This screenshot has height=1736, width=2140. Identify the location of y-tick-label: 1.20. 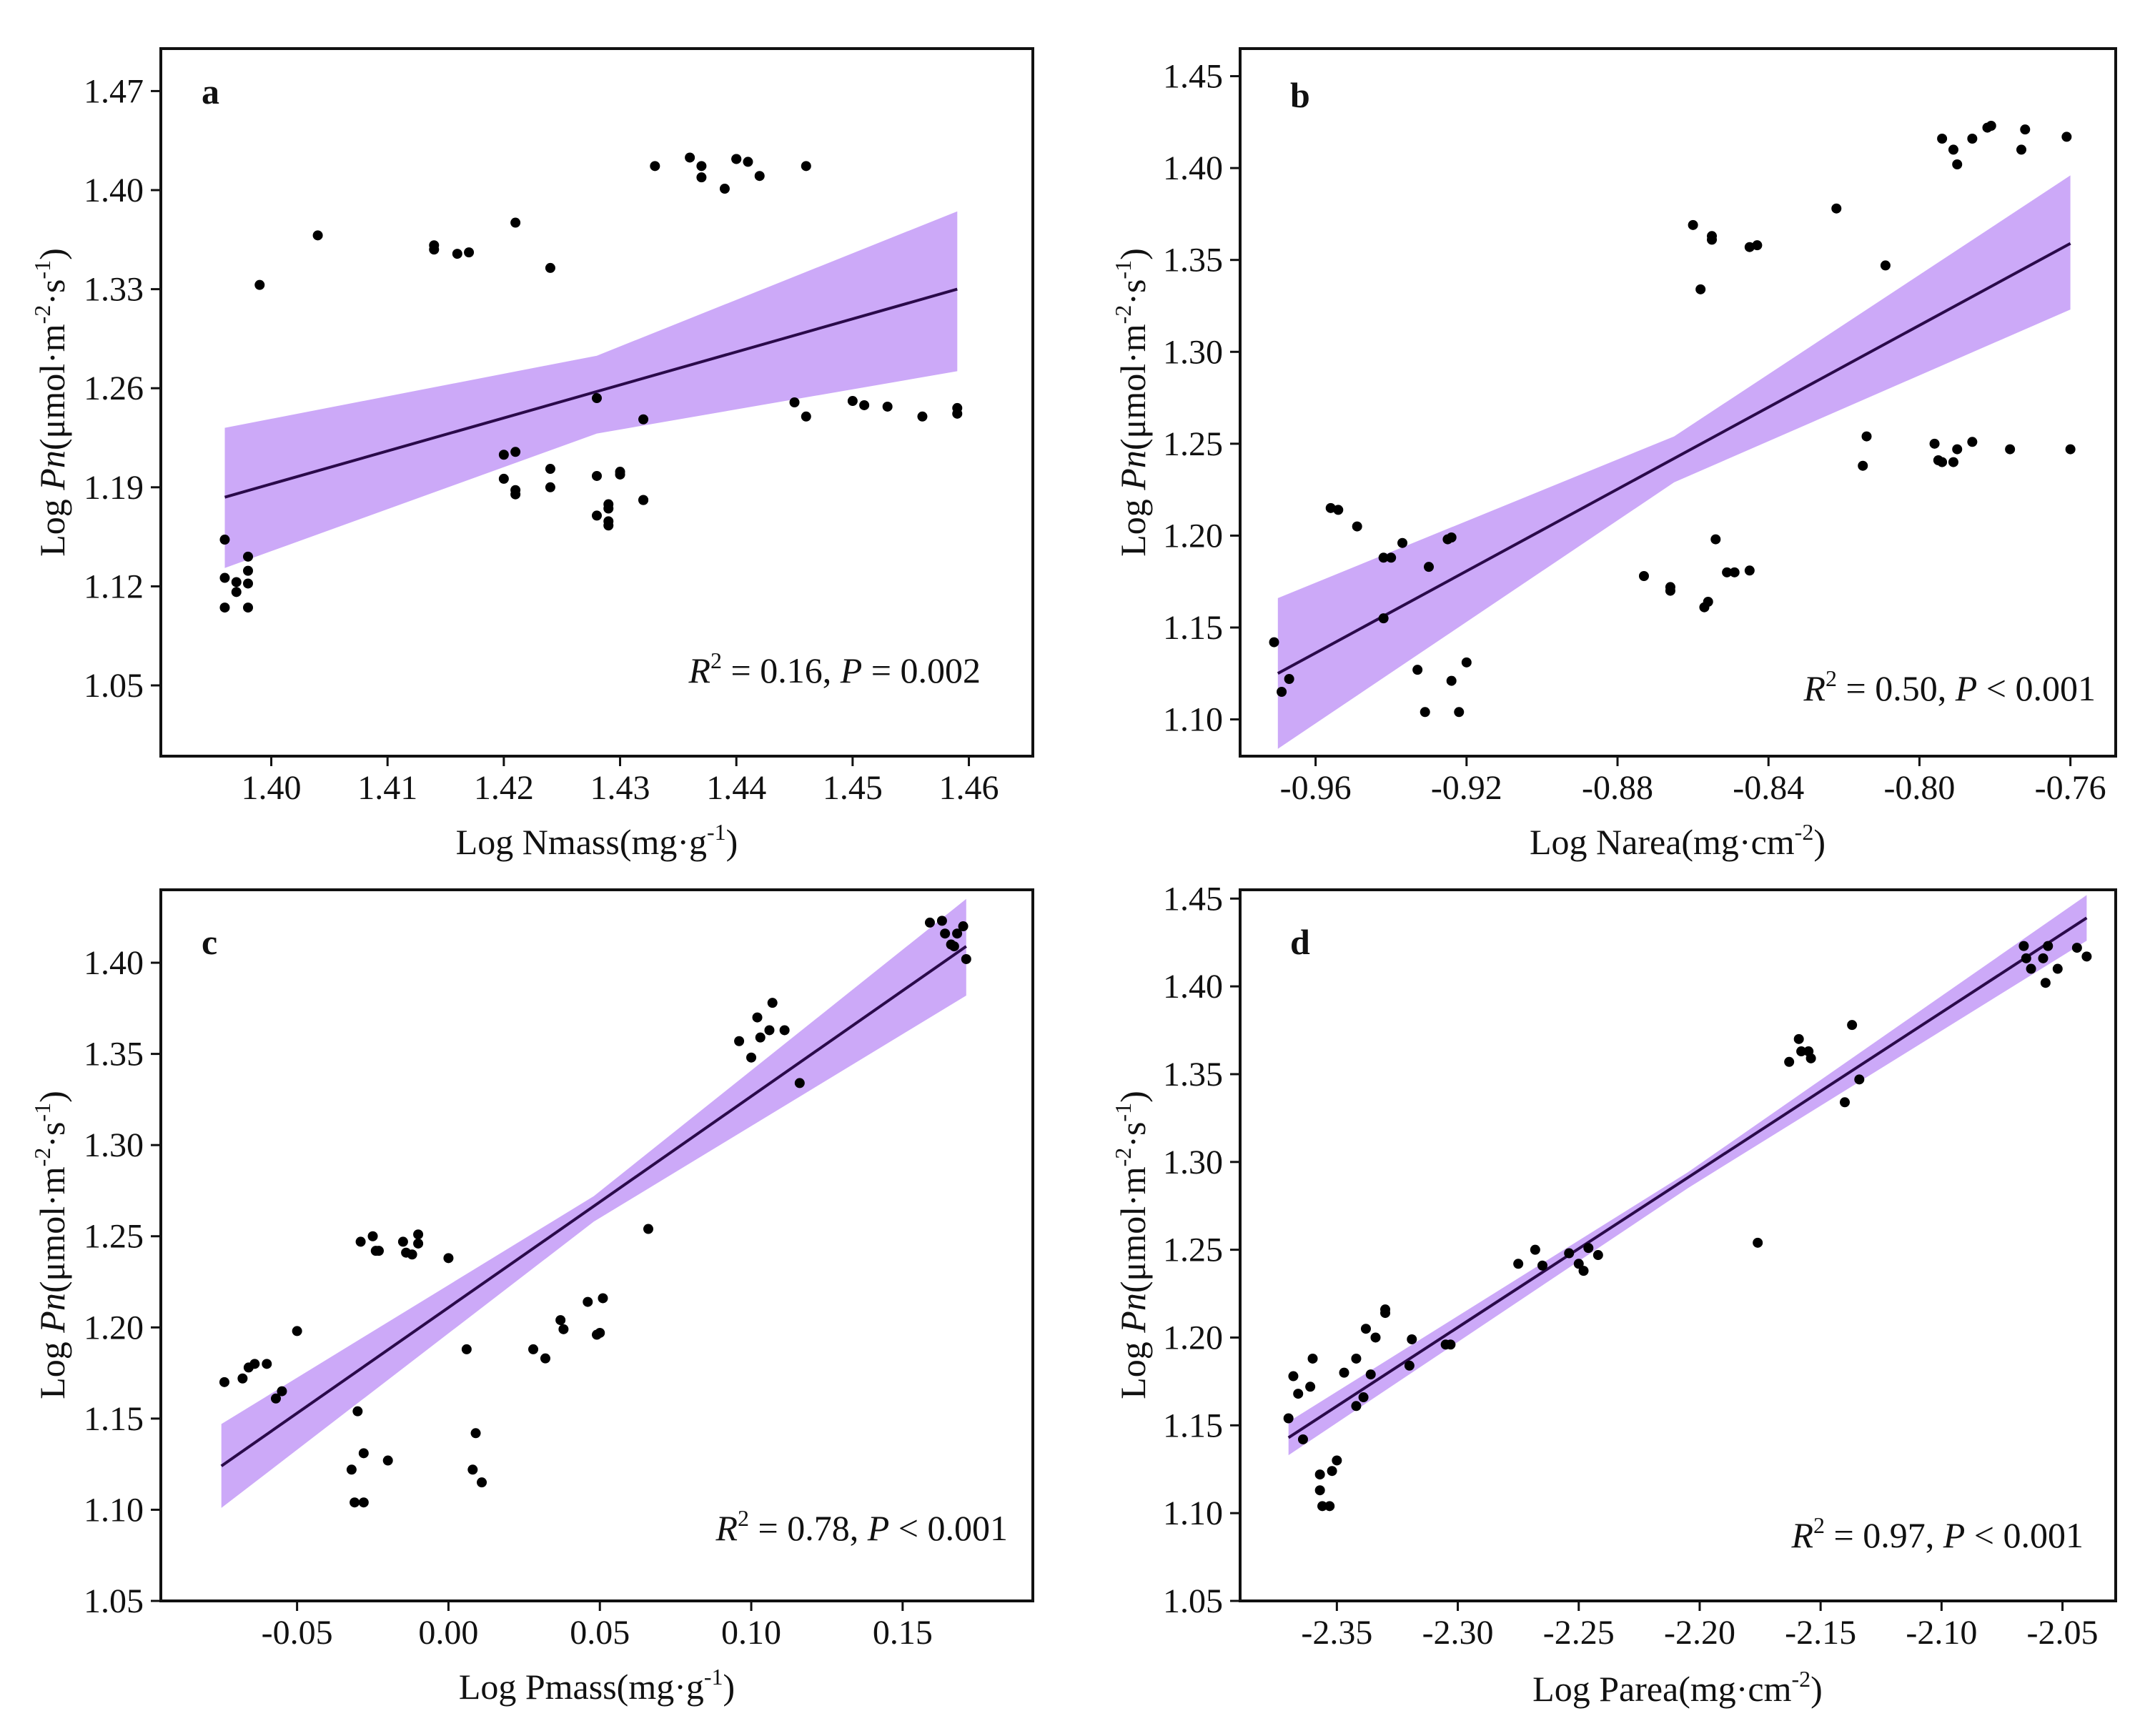
(114, 1327).